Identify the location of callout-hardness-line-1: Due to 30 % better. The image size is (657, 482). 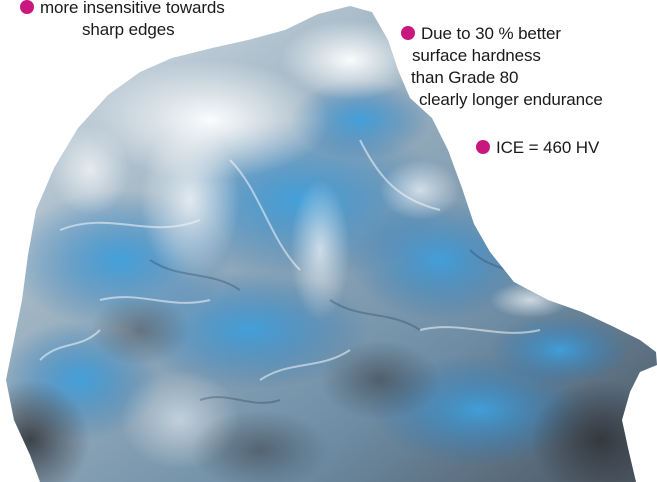
(502, 34).